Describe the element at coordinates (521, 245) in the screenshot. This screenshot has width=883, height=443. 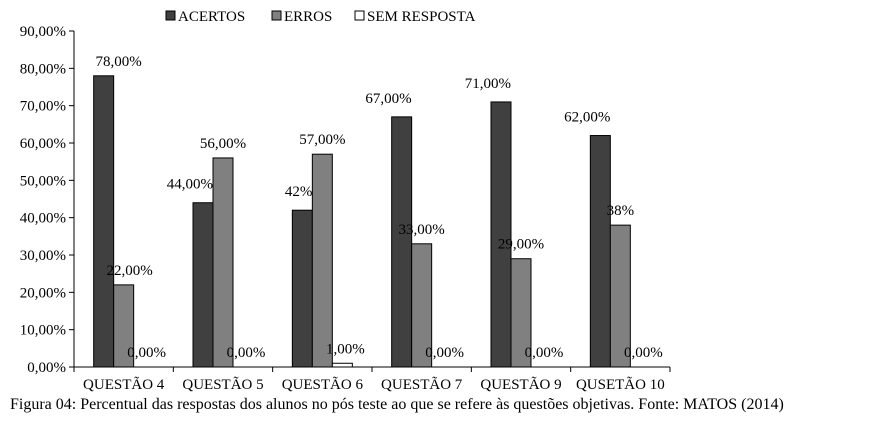
I see `bar-value-label: 29,00%` at that location.